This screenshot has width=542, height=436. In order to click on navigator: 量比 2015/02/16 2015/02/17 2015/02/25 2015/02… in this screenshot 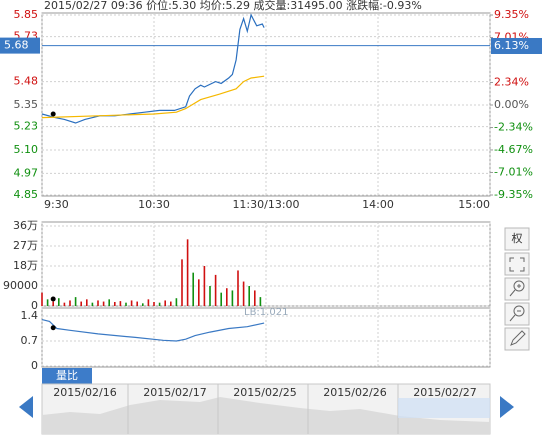, I will do `click(266, 401)`.